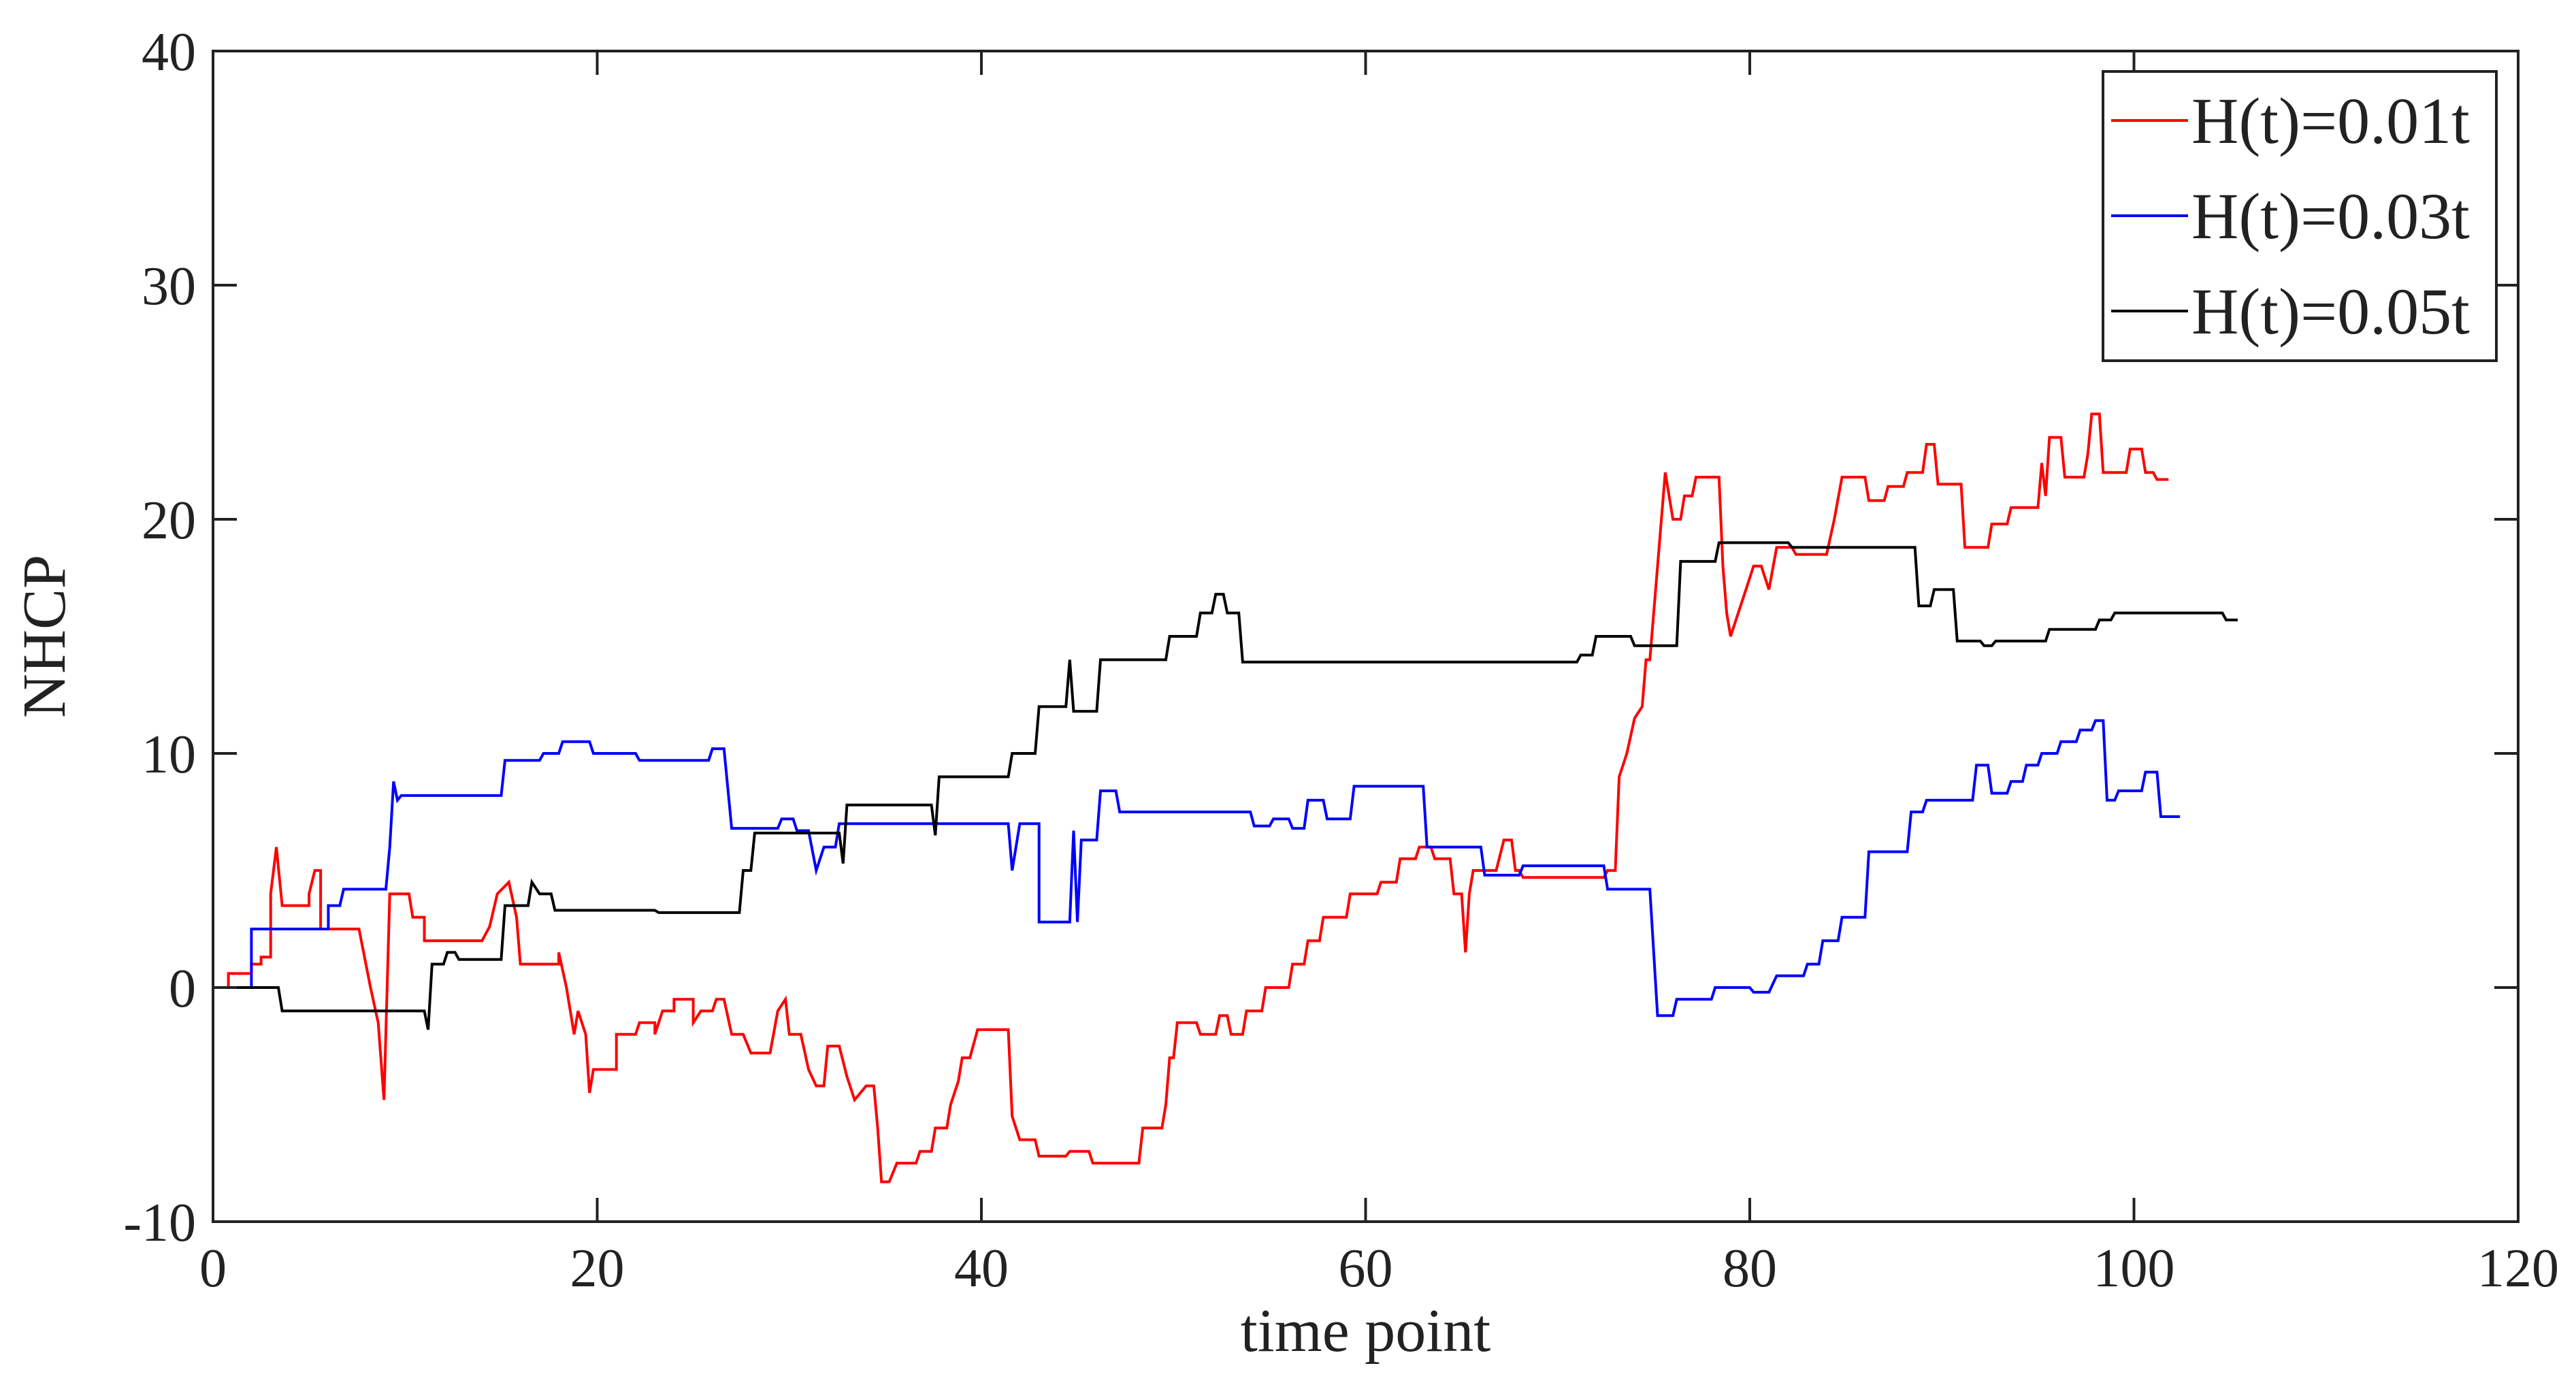 The height and width of the screenshot is (1385, 2576). Describe the element at coordinates (1750, 1269) in the screenshot. I see `x-tick-label: 80` at that location.